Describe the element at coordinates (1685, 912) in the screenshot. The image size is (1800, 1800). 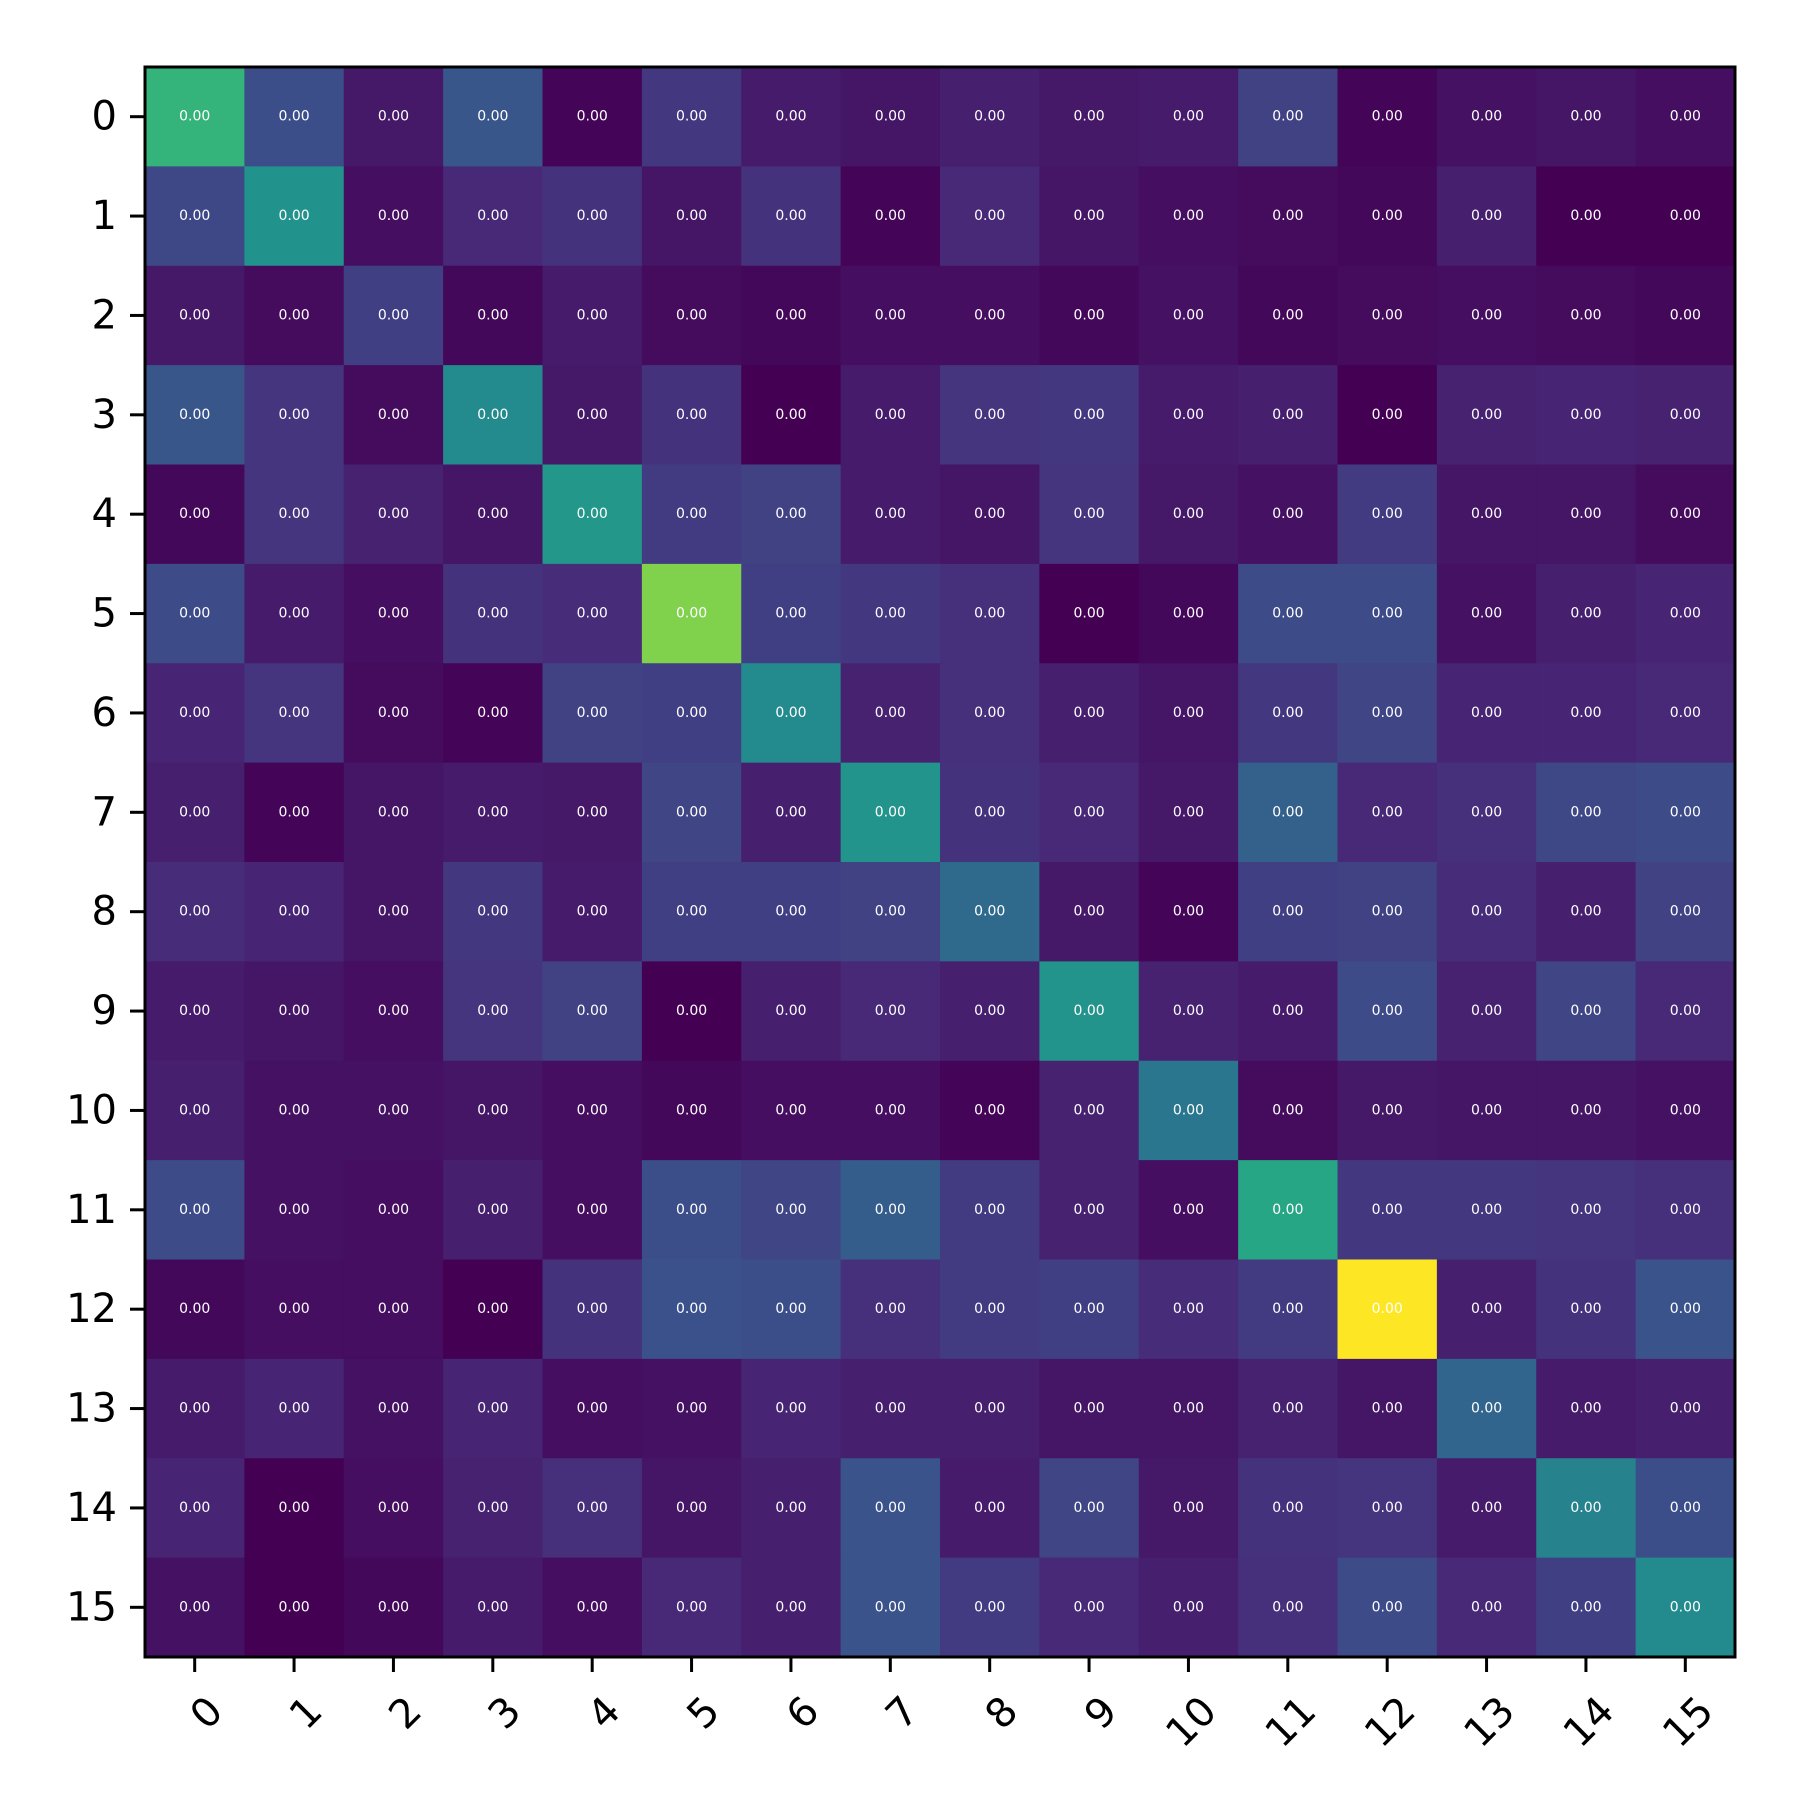
I see `cell-value-label-8-15: 0.00` at that location.